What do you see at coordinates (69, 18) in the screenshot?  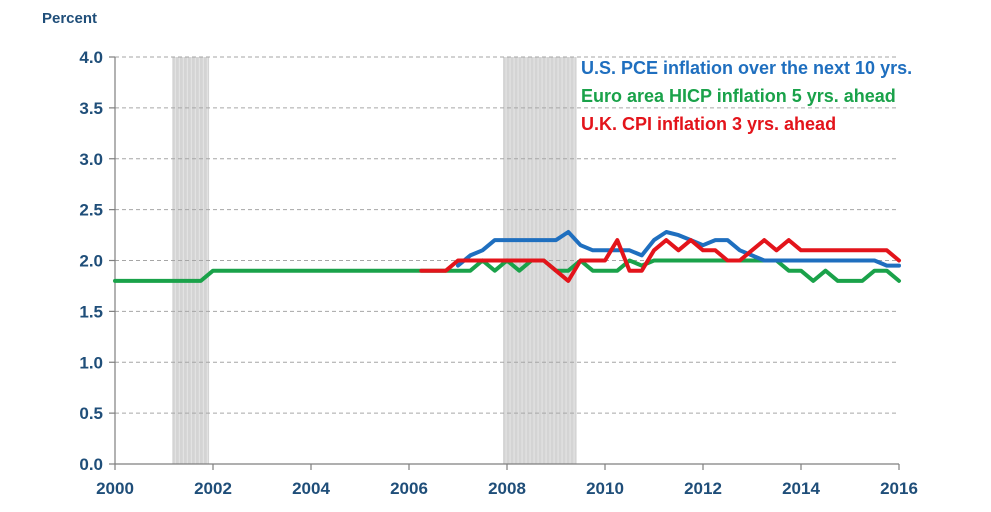 I see `y-axis-label: Percent` at bounding box center [69, 18].